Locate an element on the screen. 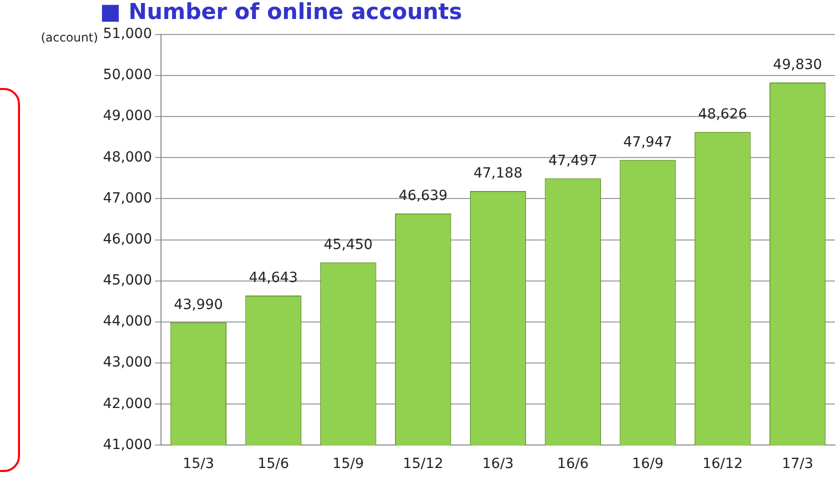 The height and width of the screenshot is (480, 839). x-tick-label: 15/6 is located at coordinates (274, 464).